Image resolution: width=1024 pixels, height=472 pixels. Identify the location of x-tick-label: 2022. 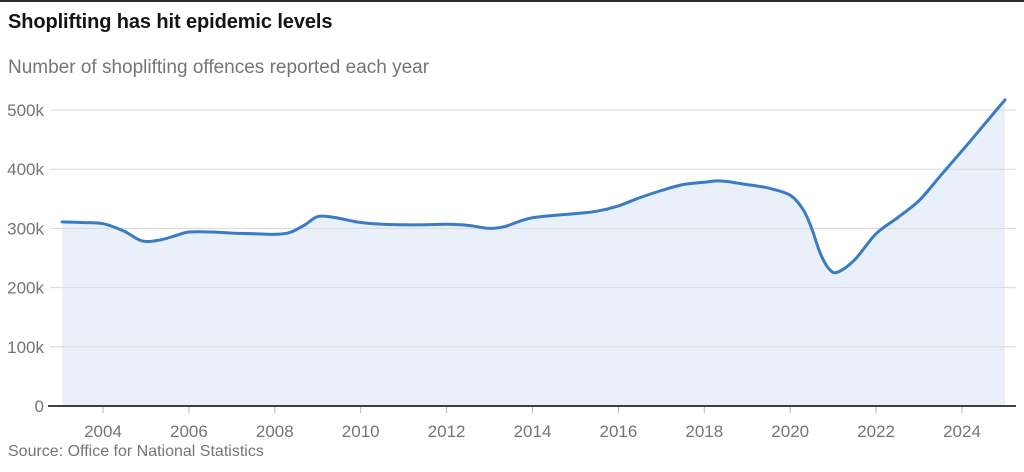
(876, 431).